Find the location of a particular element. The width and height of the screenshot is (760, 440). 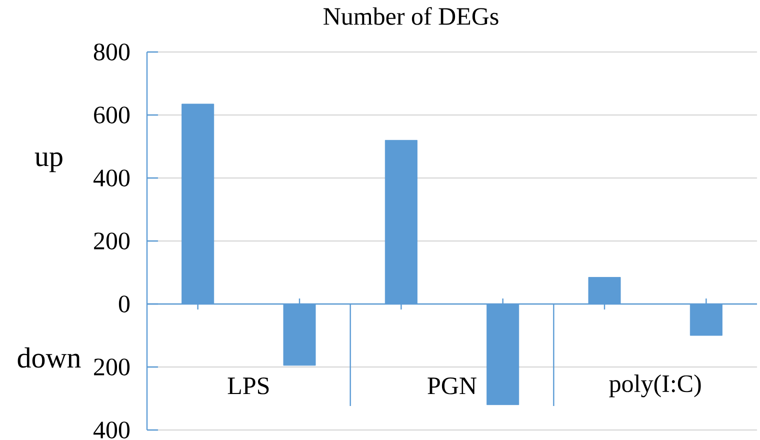

text: down is located at coordinates (49, 357).